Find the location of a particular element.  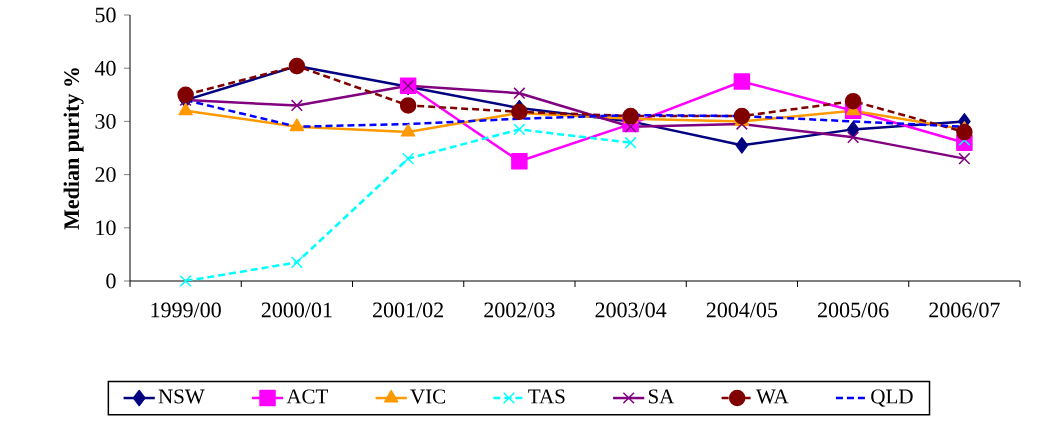

legend-label: ACT is located at coordinates (307, 396).